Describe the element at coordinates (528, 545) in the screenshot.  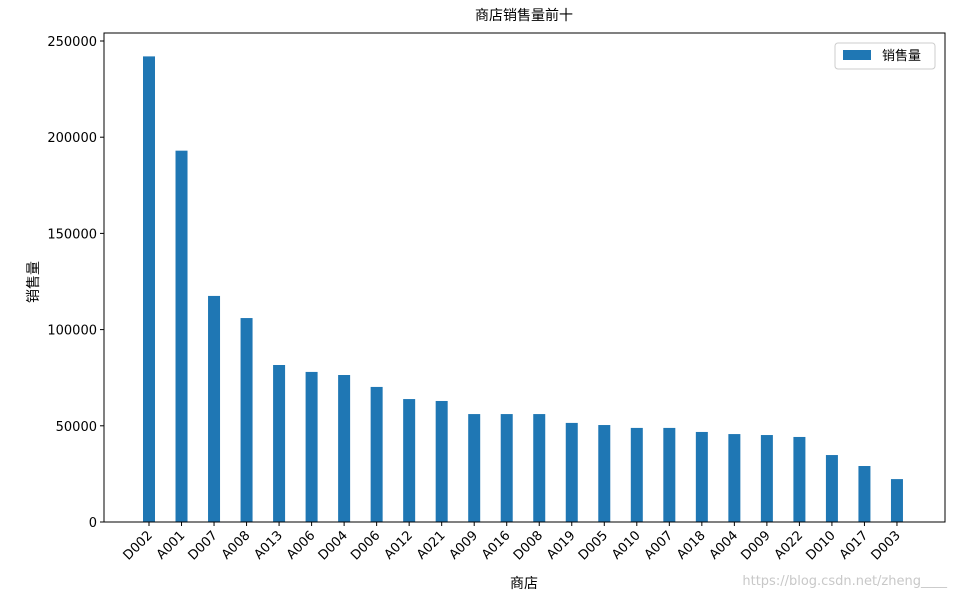
I see `x-tick-label: D008` at that location.